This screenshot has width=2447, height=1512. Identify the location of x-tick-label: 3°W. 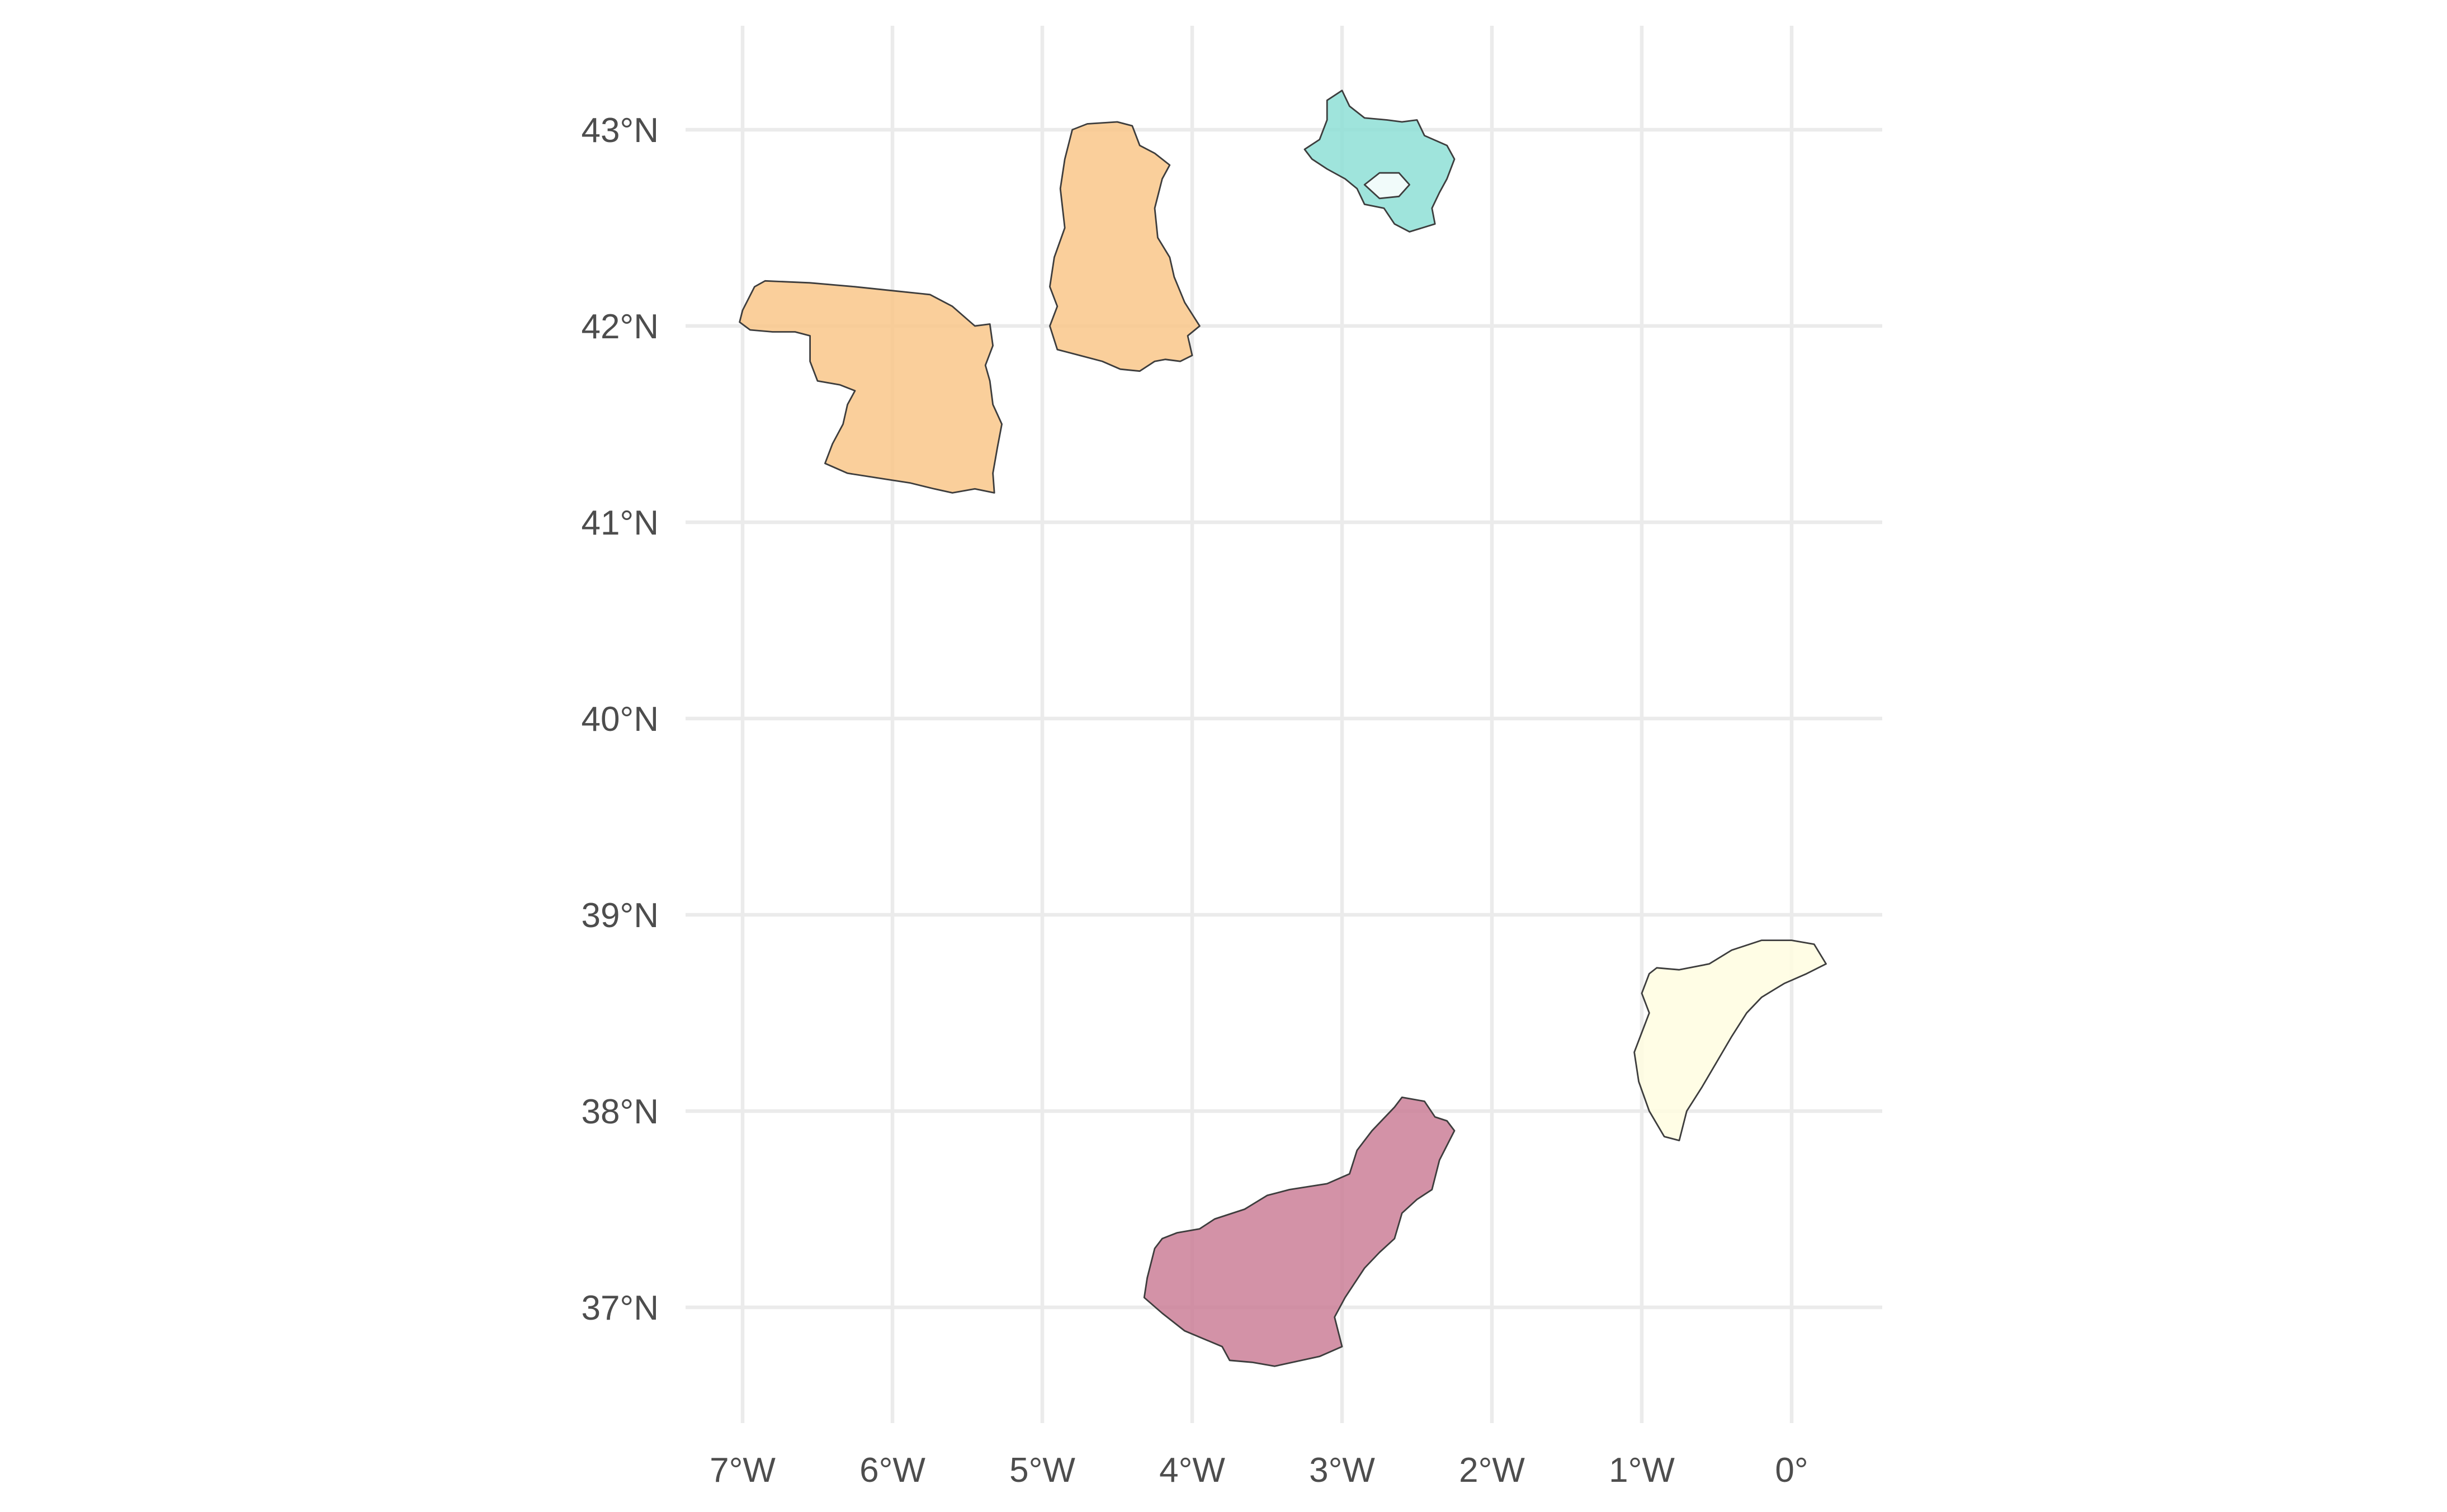
(1342, 1470).